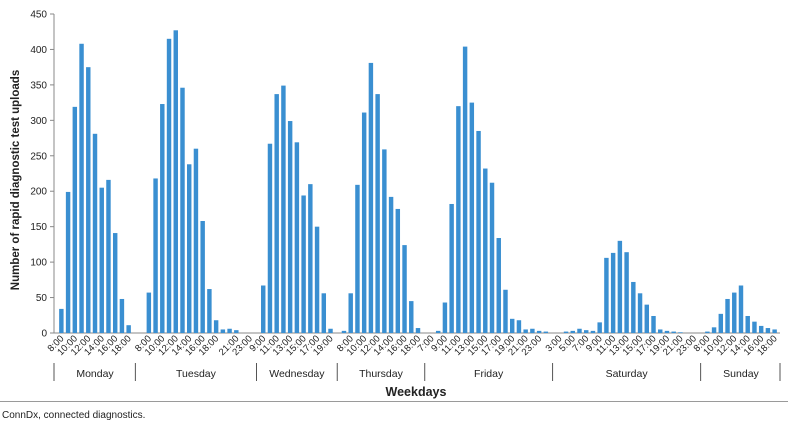 This screenshot has height=423, width=788. What do you see at coordinates (74, 415) in the screenshot?
I see `figure-caption: ConnDx, connected diagnostics.` at bounding box center [74, 415].